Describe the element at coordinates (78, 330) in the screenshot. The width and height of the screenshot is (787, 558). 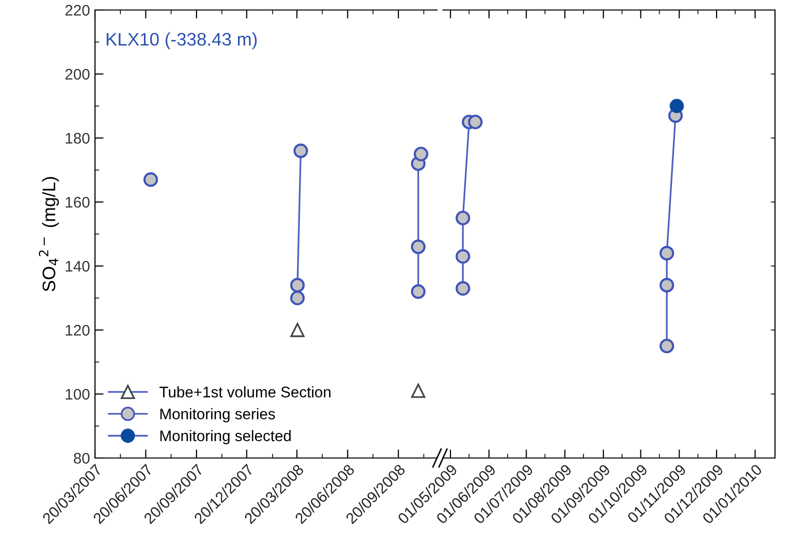
I see `y-tick-label: 120` at that location.